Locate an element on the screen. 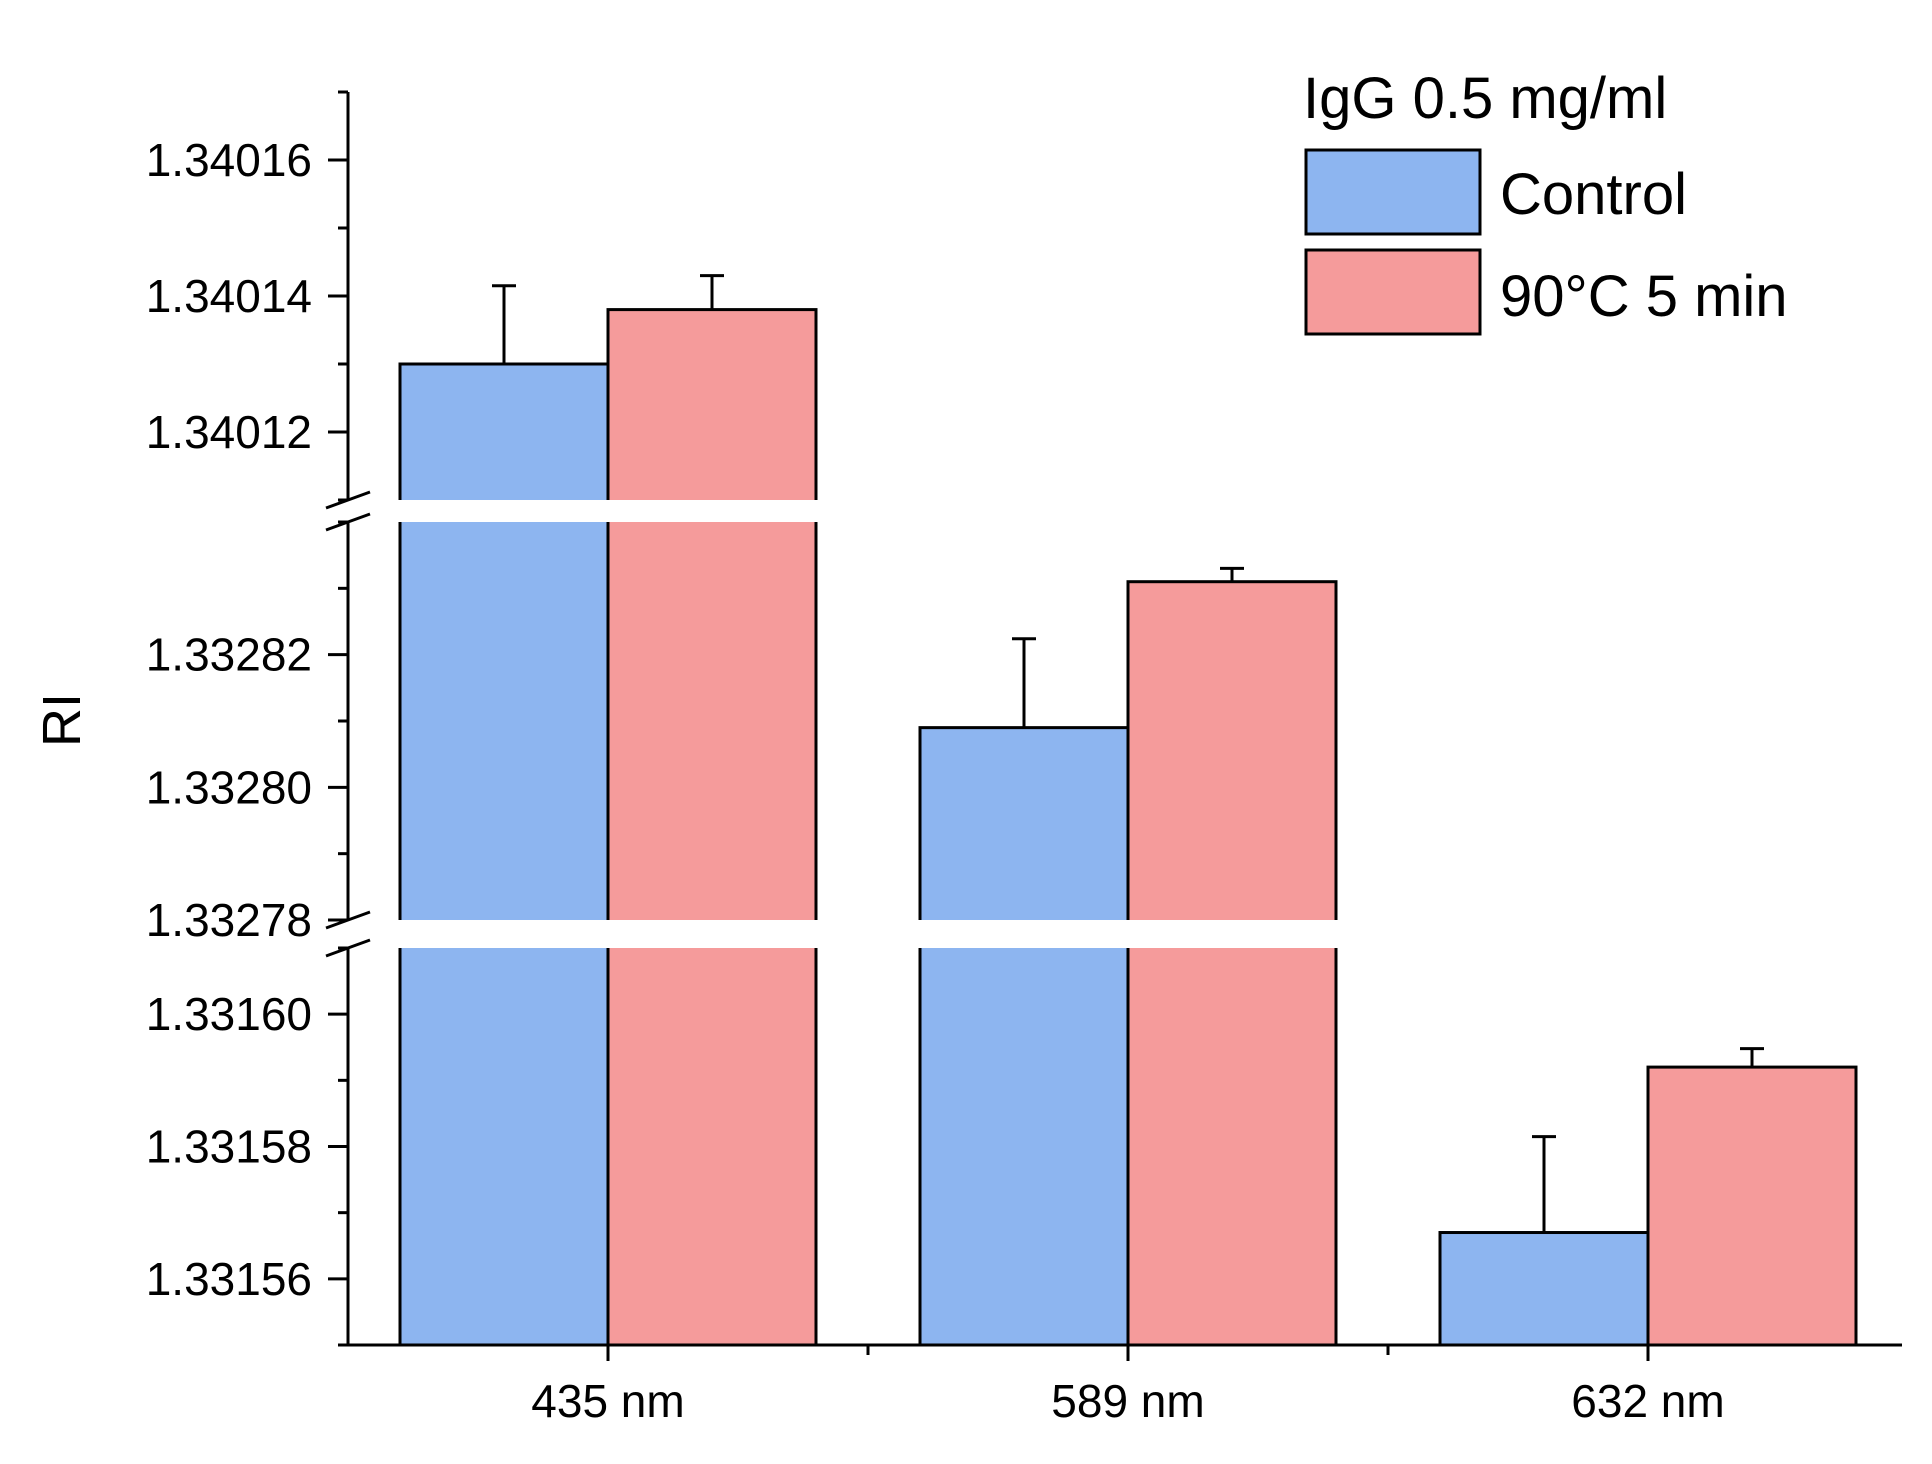 The height and width of the screenshot is (1464, 1932). legend-swatch-control is located at coordinates (1393, 192).